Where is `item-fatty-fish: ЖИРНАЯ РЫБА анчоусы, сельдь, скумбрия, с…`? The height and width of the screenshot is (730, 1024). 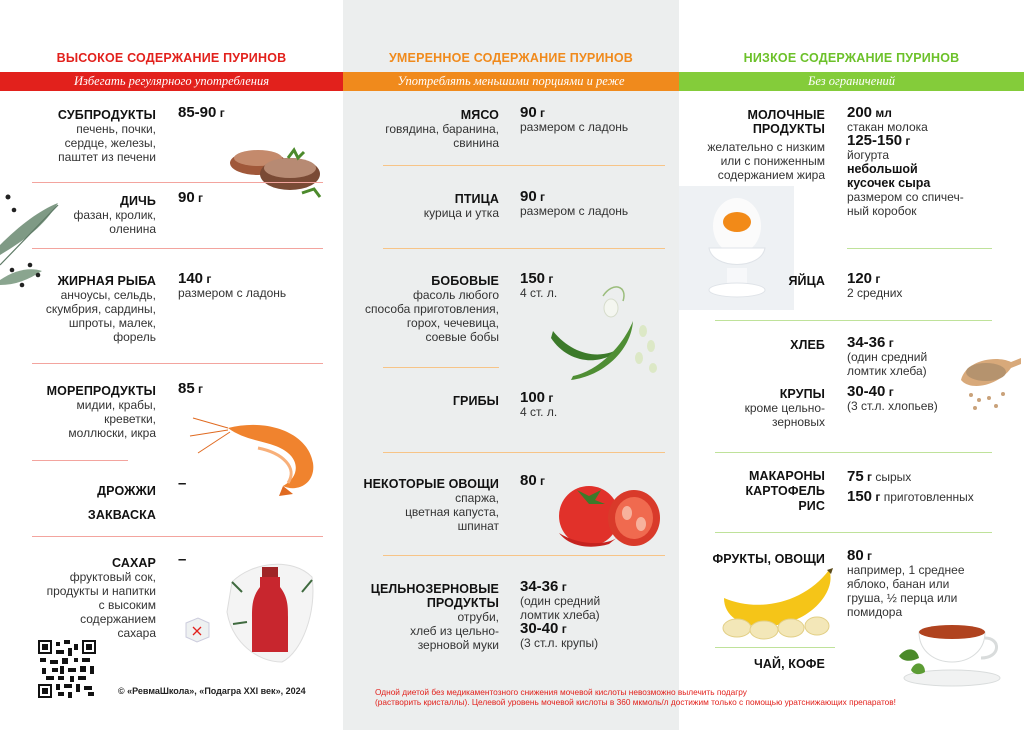 item-fatty-fish: ЖИРНАЯ РЫБА анчоусы, сельдь, скумбрия, с… is located at coordinates (100, 309).